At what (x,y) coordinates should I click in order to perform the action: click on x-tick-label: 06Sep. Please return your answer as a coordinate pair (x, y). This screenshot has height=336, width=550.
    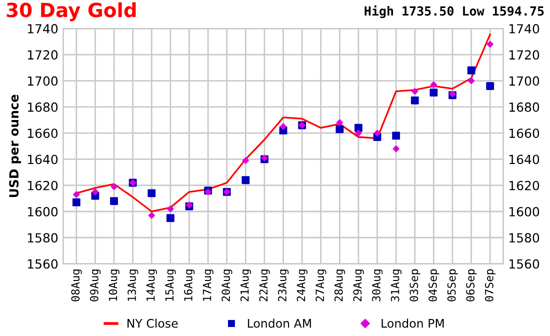
    Looking at the image, I should click on (471, 285).